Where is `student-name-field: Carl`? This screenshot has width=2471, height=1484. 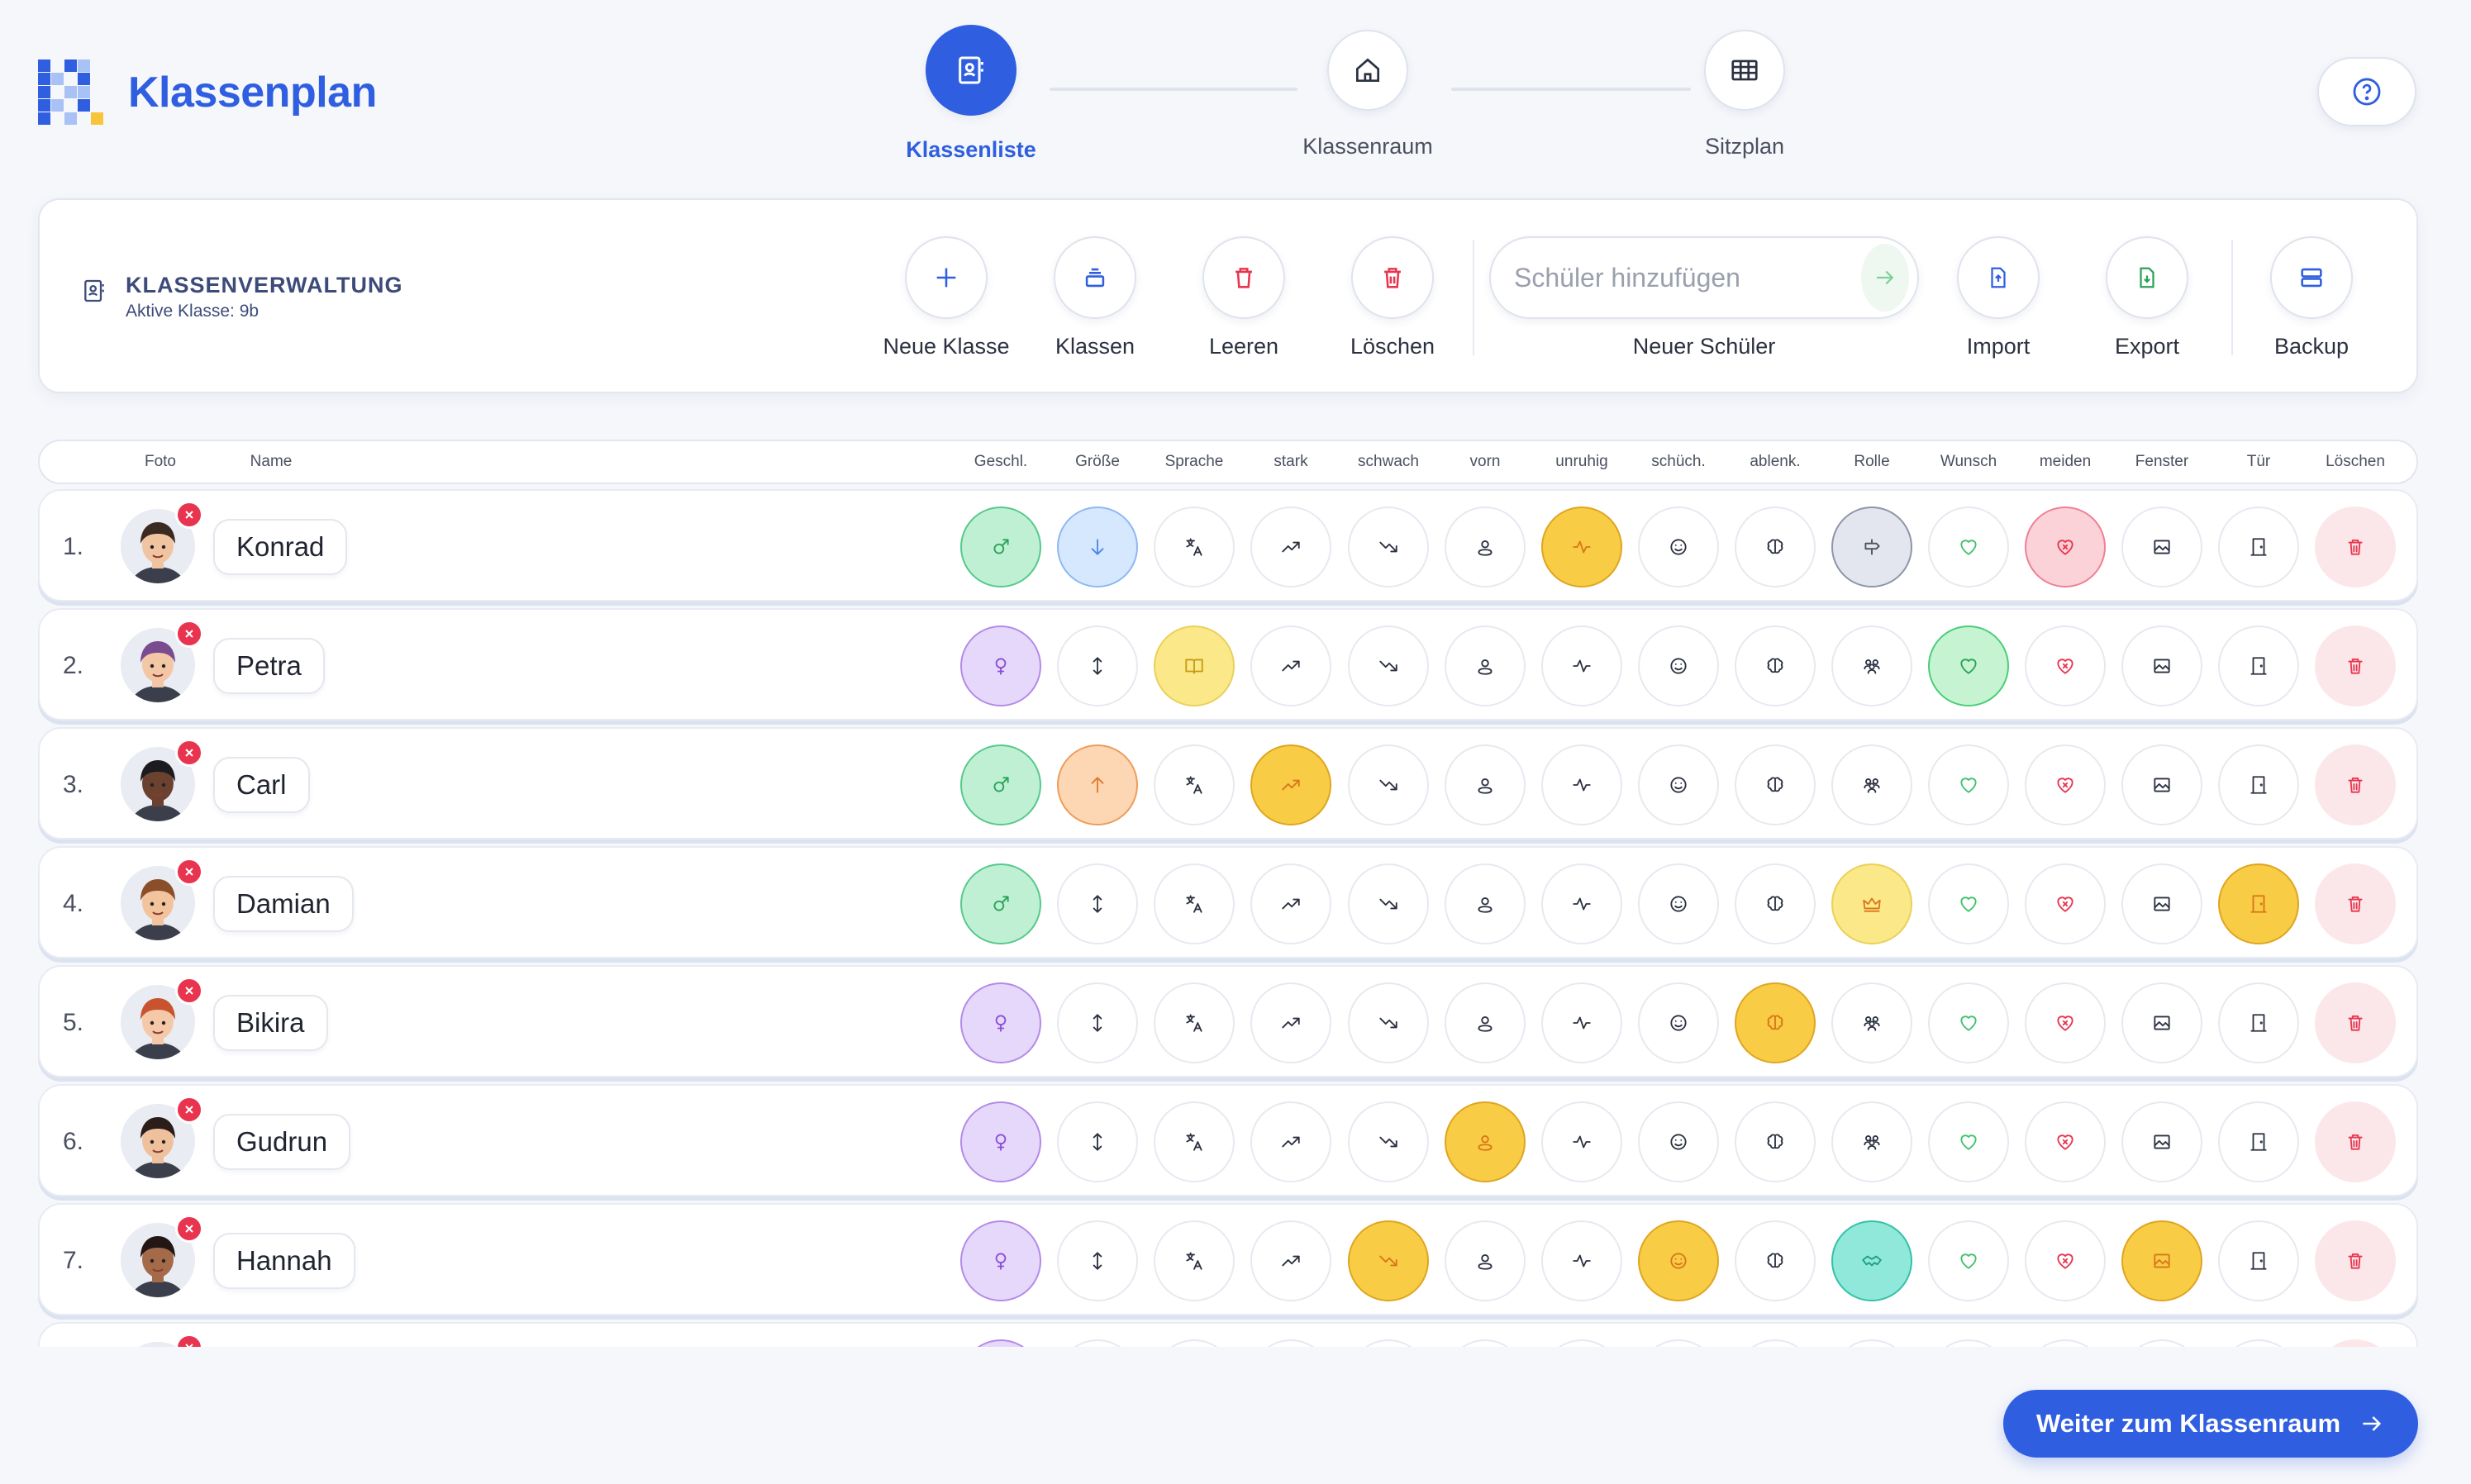
student-name-field: Carl is located at coordinates (261, 785).